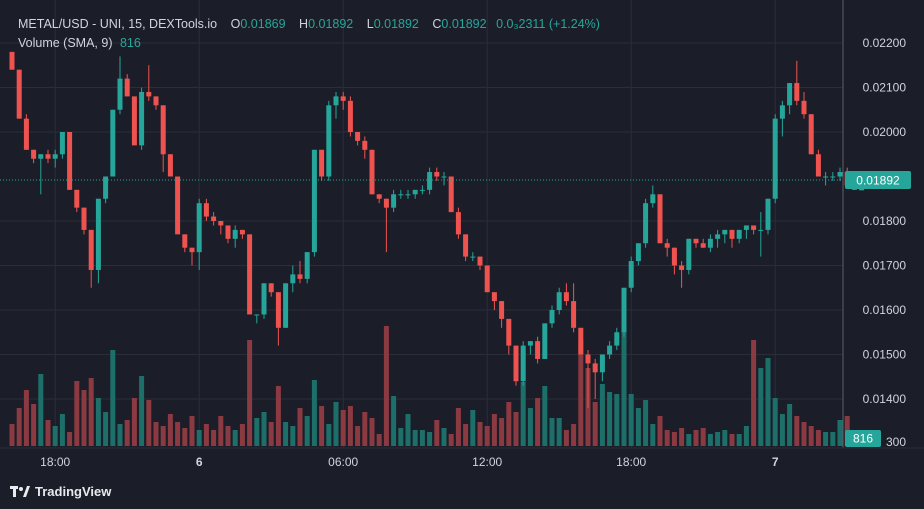 This screenshot has height=509, width=924. What do you see at coordinates (885, 399) in the screenshot?
I see `price-tick-label: 0.01400` at bounding box center [885, 399].